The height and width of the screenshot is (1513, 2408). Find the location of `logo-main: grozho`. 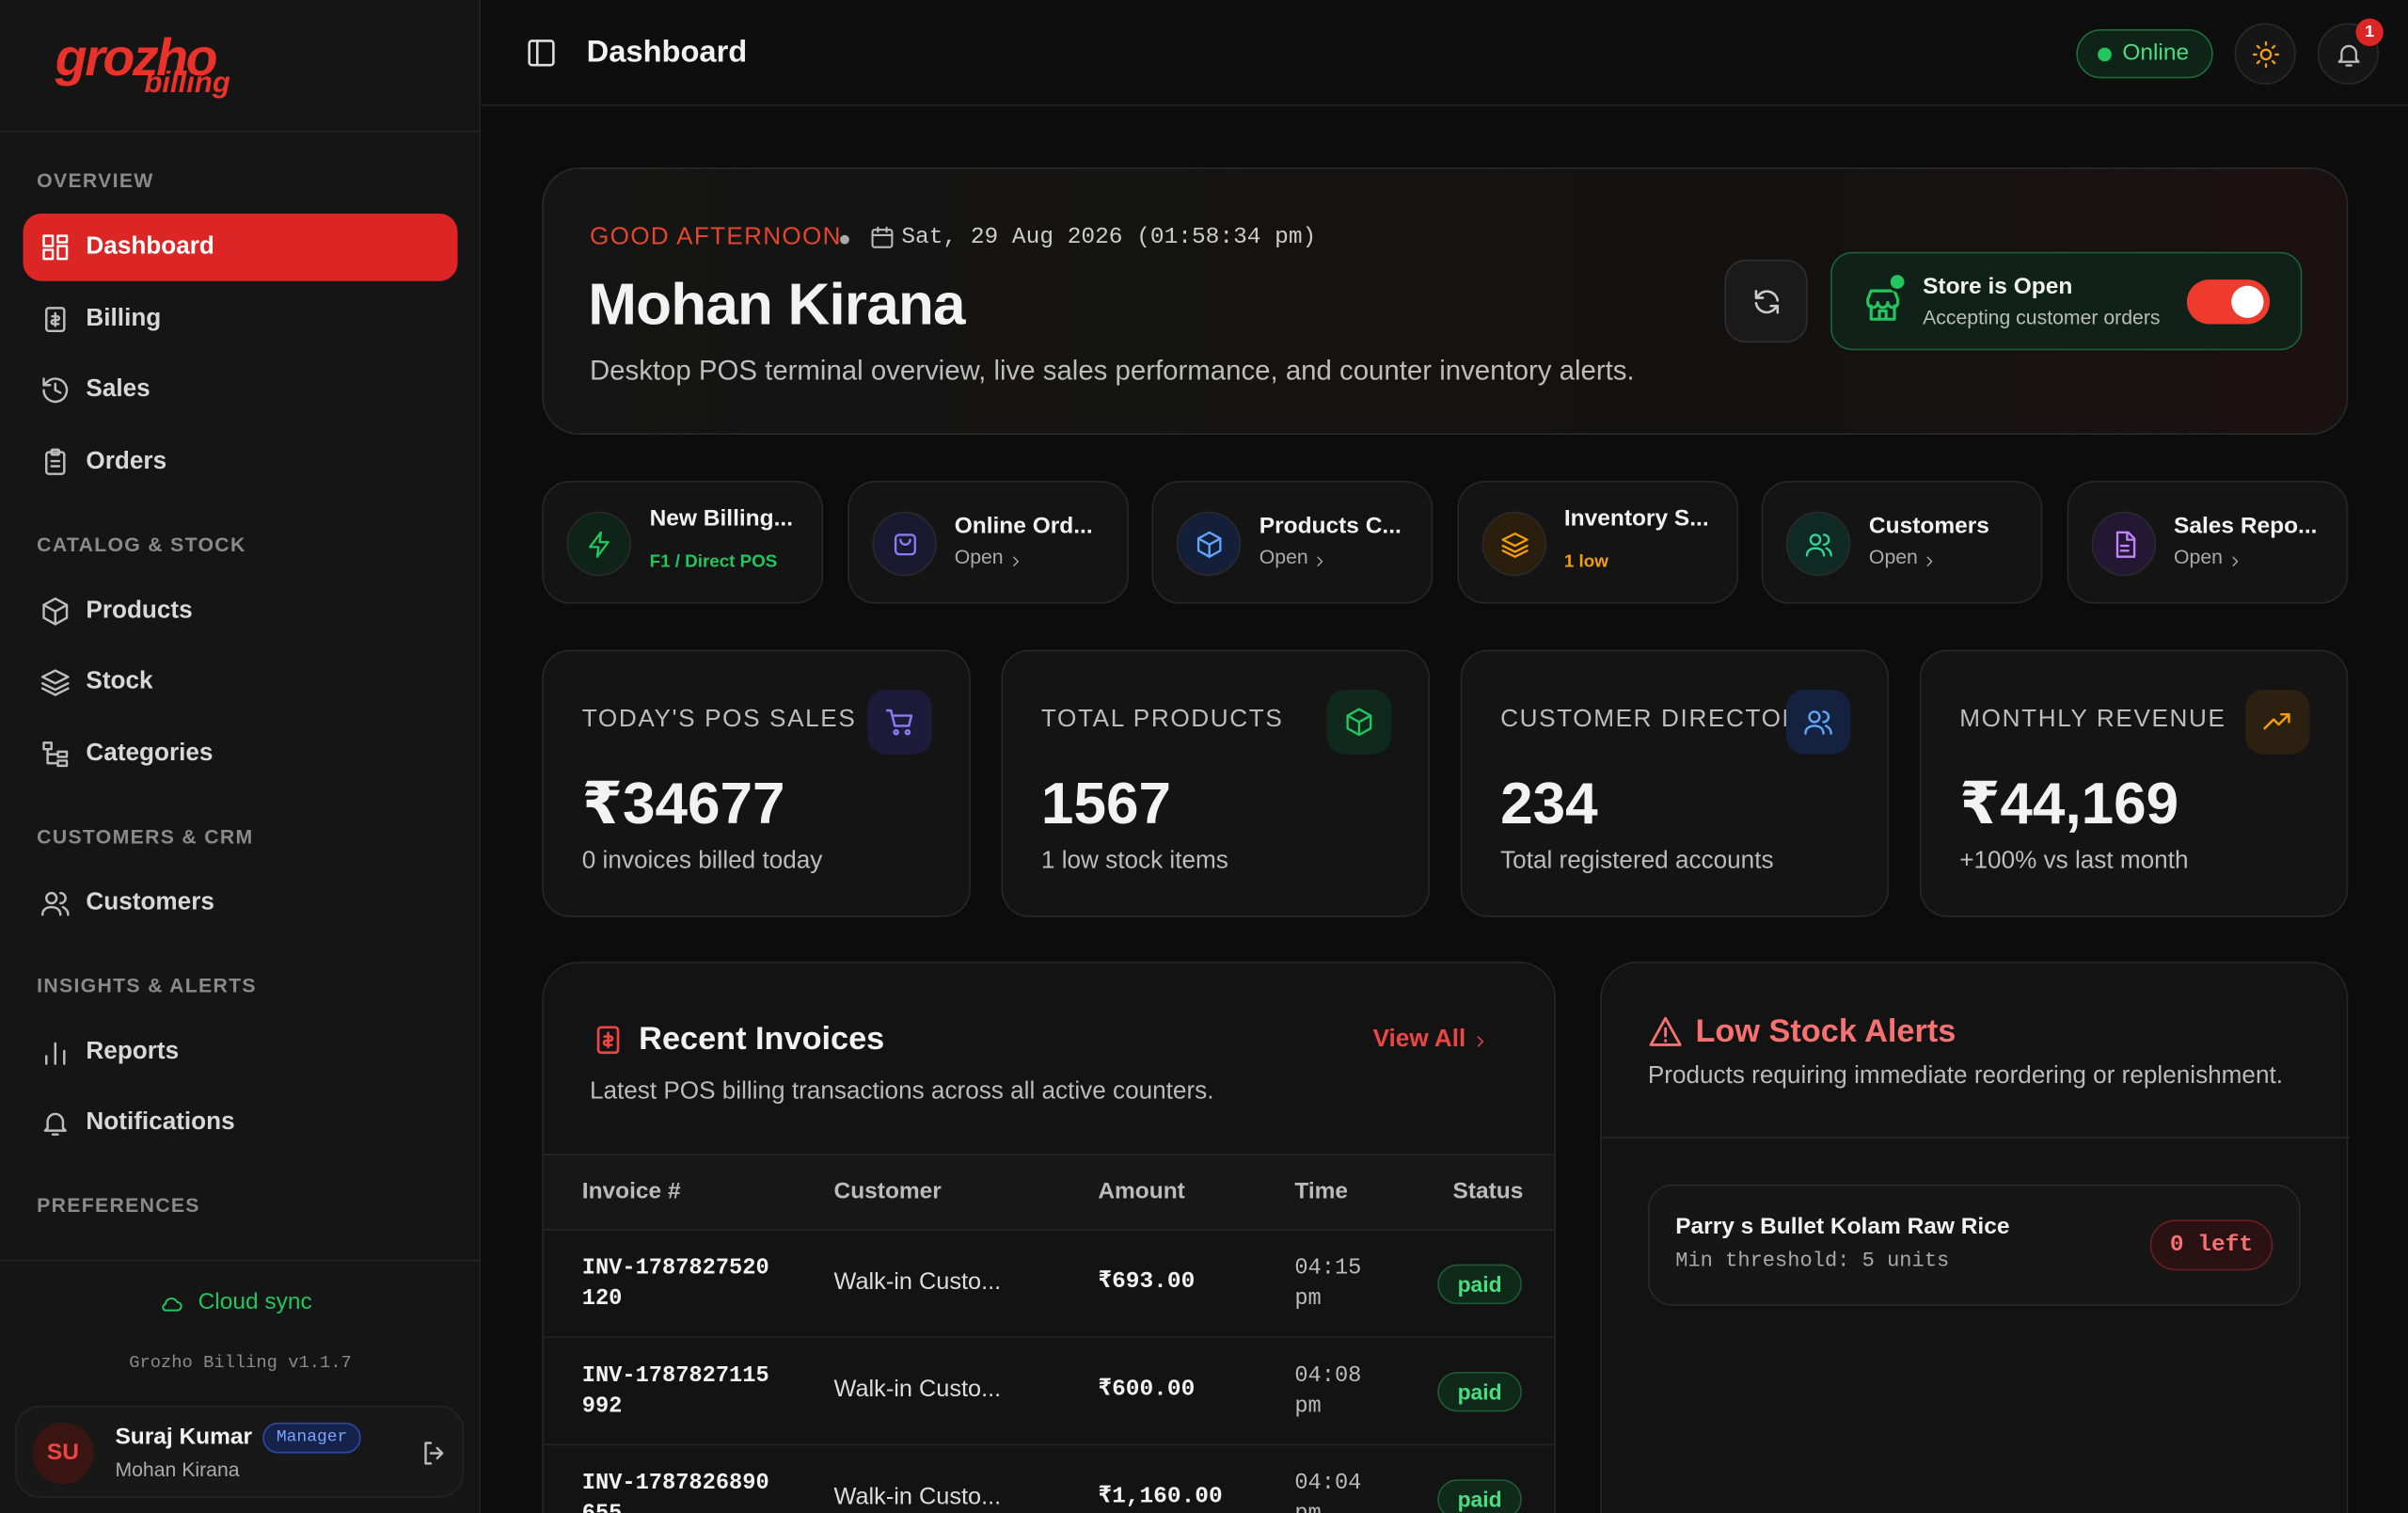

logo-main: grozho is located at coordinates (136, 58).